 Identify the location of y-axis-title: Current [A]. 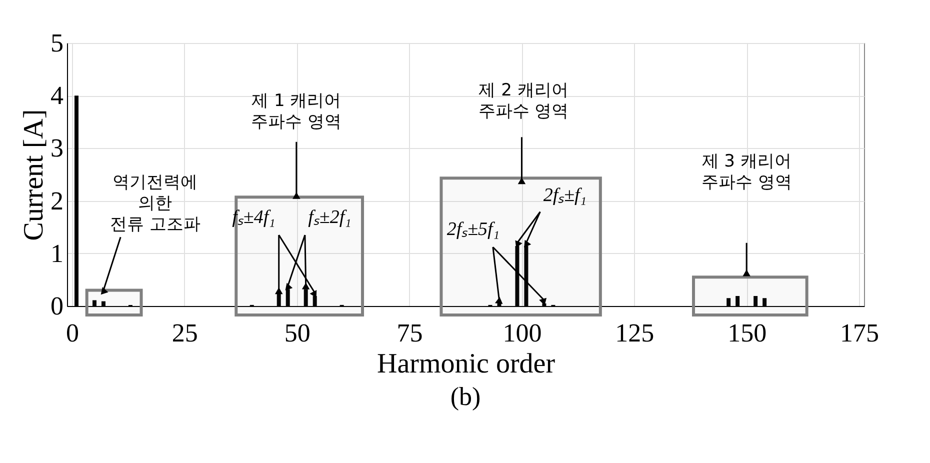
(34, 175).